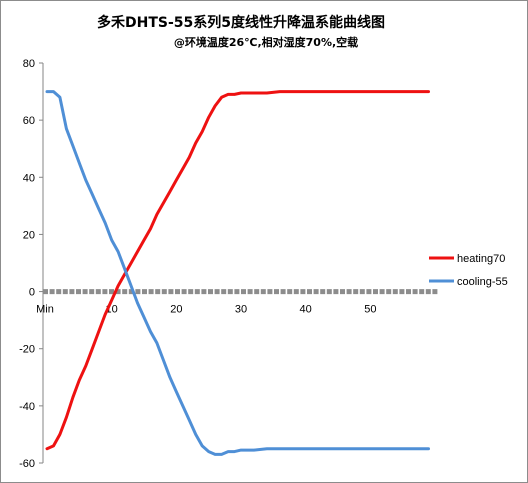 This screenshot has height=483, width=528. I want to click on y-tick-label: 20, so click(29, 235).